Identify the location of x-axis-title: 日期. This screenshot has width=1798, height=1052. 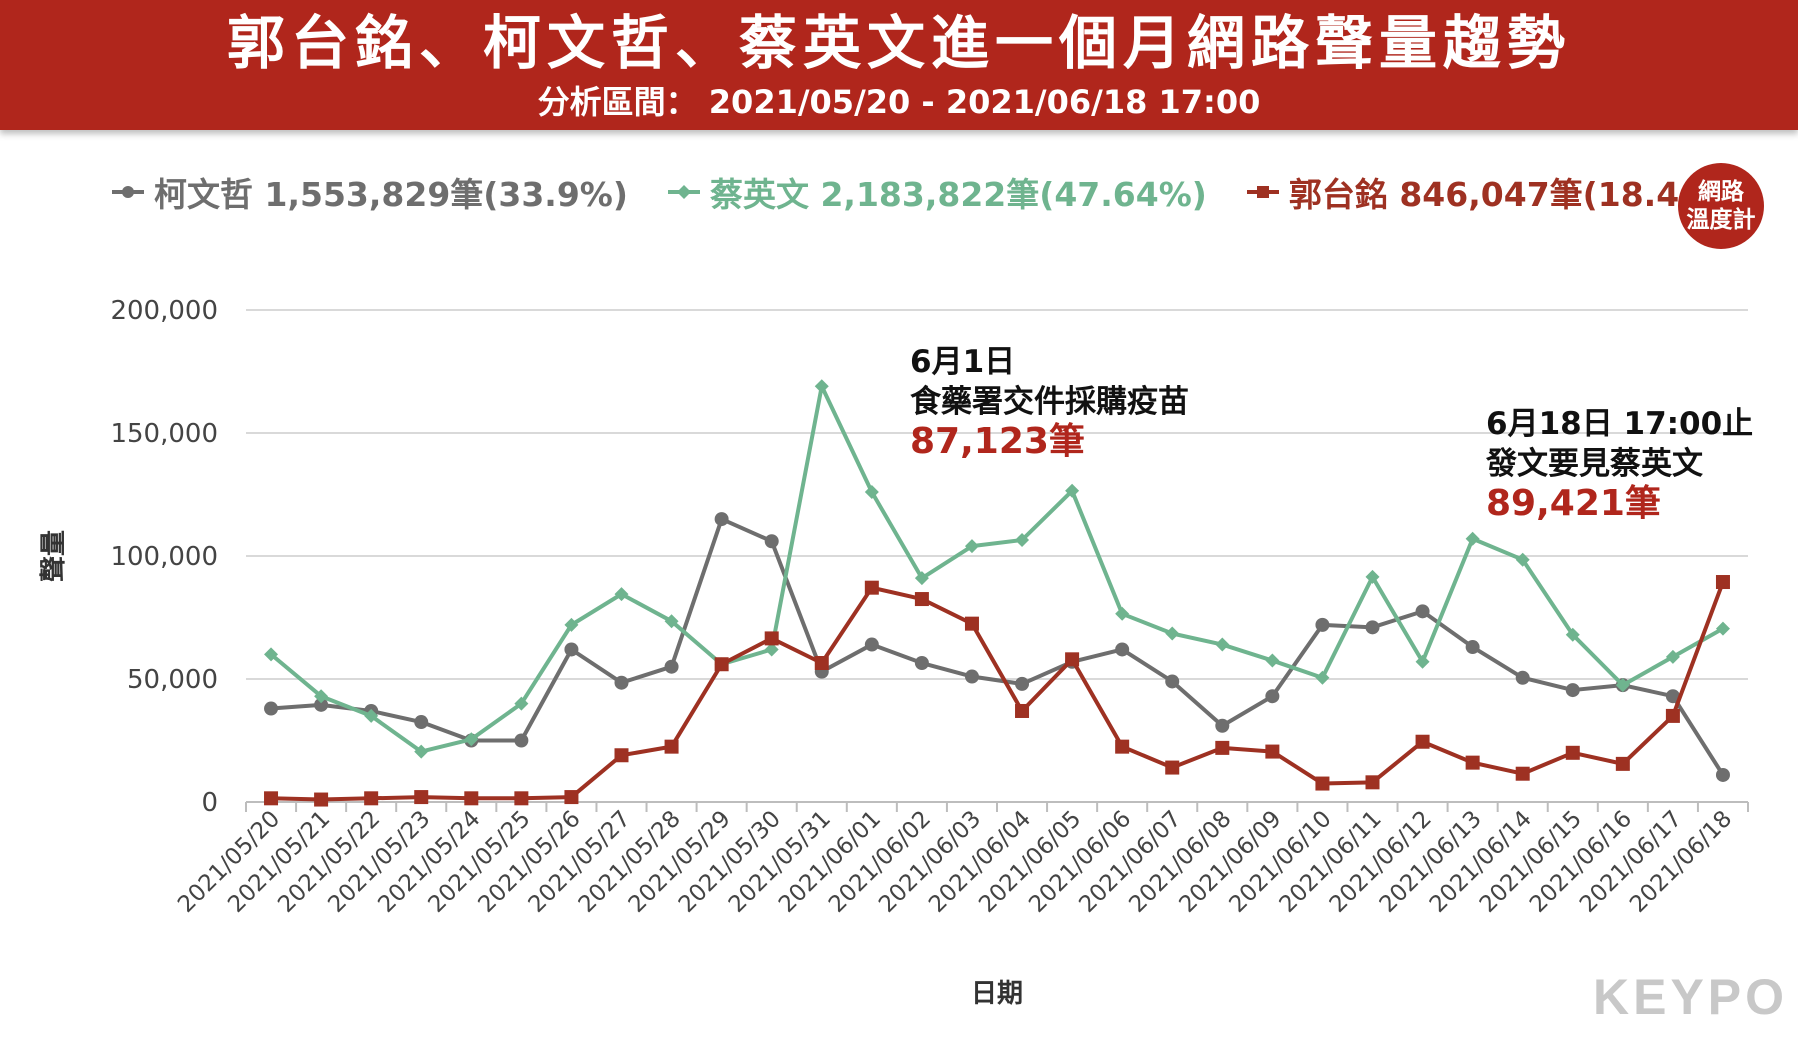
(997, 994).